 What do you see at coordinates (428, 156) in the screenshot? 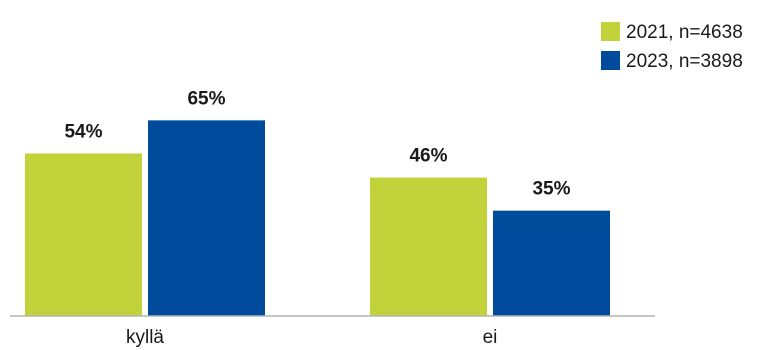
I see `data-label: 46%` at bounding box center [428, 156].